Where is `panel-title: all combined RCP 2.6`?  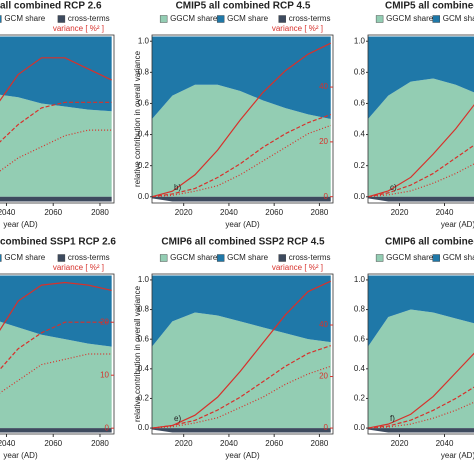 panel-title: all combined RCP 2.6 is located at coordinates (51, 6).